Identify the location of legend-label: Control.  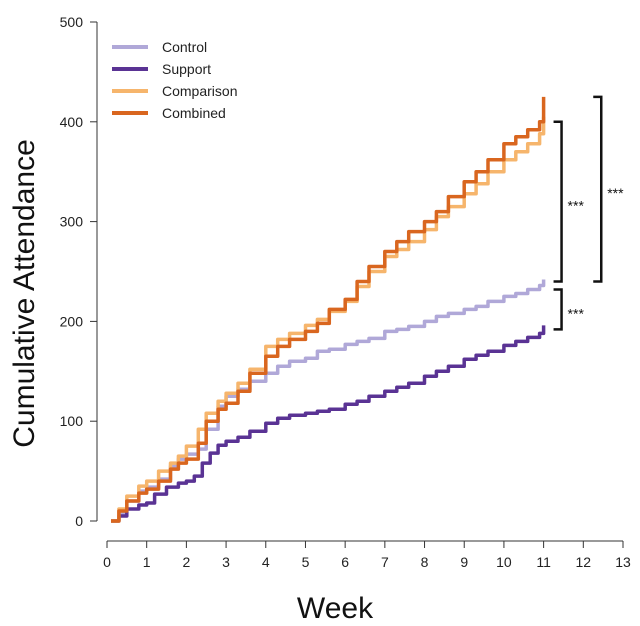
(184, 47).